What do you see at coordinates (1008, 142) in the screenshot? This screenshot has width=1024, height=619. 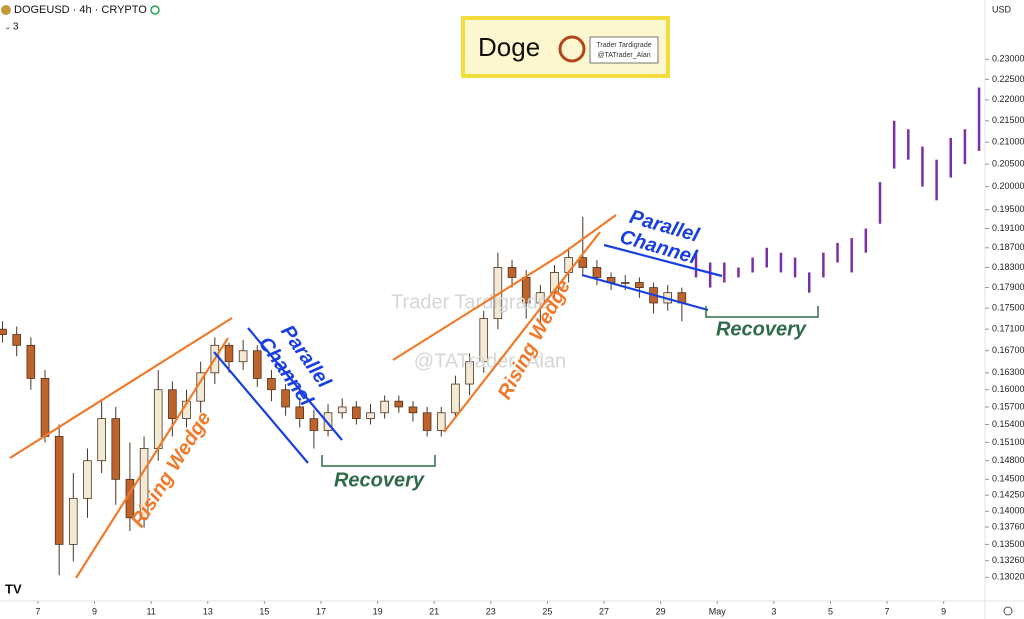 I see `y-tick-label: 0.21000` at bounding box center [1008, 142].